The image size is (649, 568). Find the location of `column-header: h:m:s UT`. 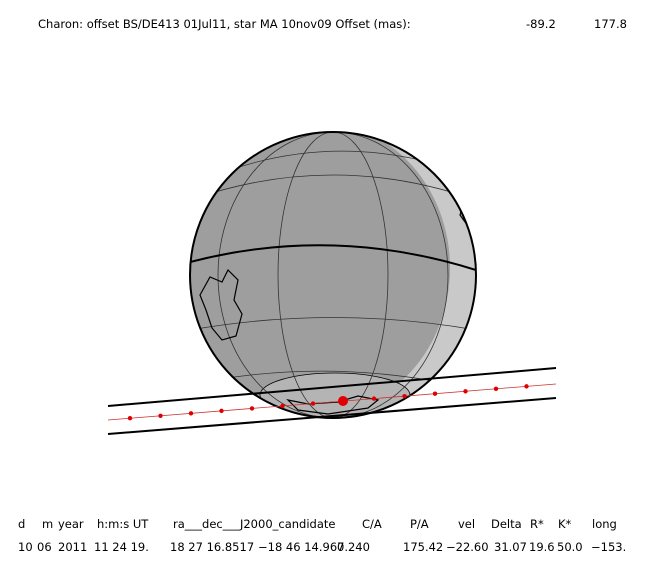

column-header: h:m:s UT is located at coordinates (123, 524).